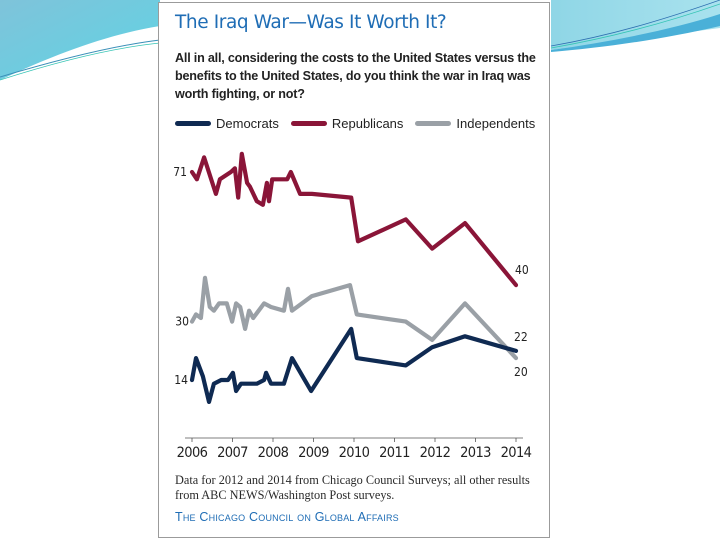 The image size is (720, 540). What do you see at coordinates (433, 123) in the screenshot?
I see `legend-swatch-independents` at bounding box center [433, 123].